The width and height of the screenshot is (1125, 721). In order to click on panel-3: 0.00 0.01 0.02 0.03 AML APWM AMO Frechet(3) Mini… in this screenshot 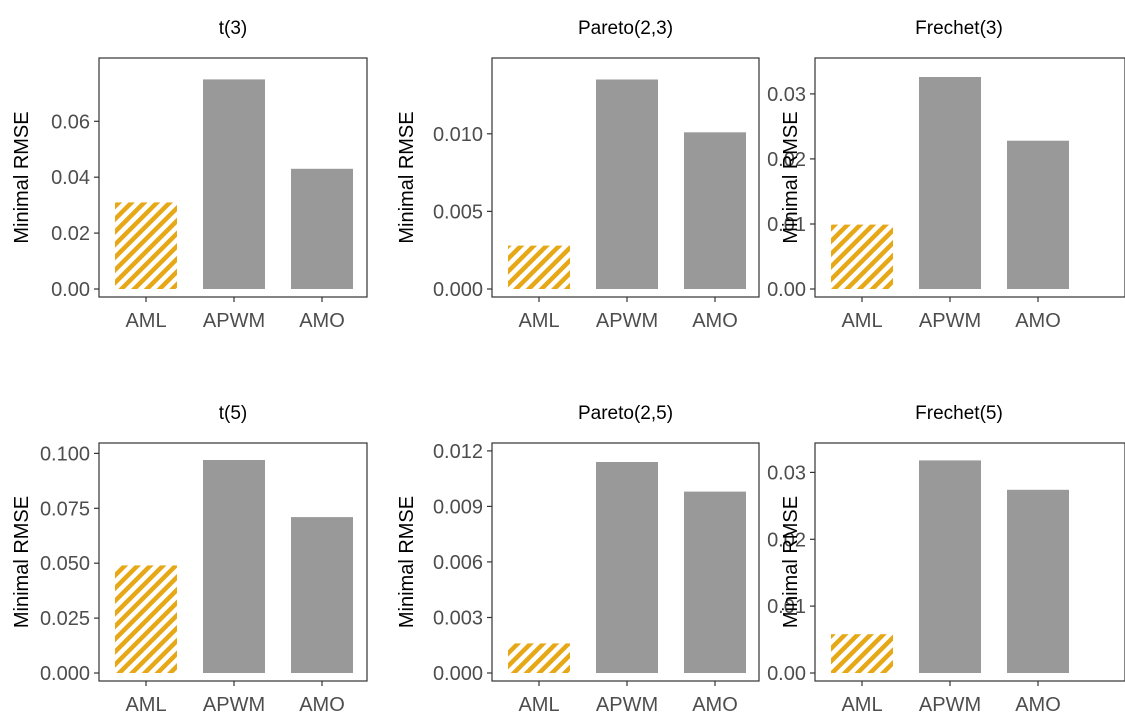, I will do `click(946, 175)`.